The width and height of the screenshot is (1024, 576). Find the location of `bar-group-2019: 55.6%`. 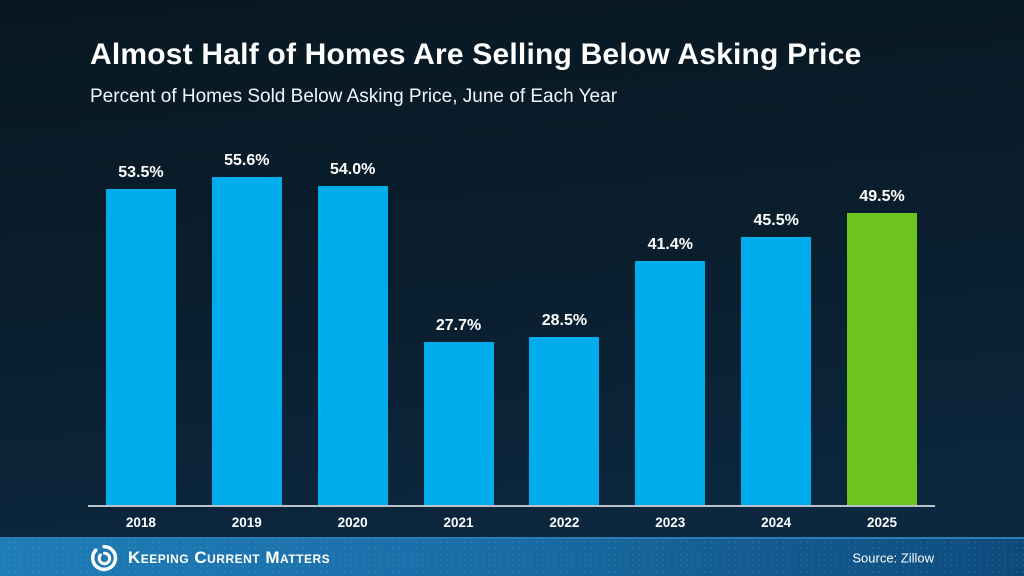

bar-group-2019: 55.6% is located at coordinates (247, 325).